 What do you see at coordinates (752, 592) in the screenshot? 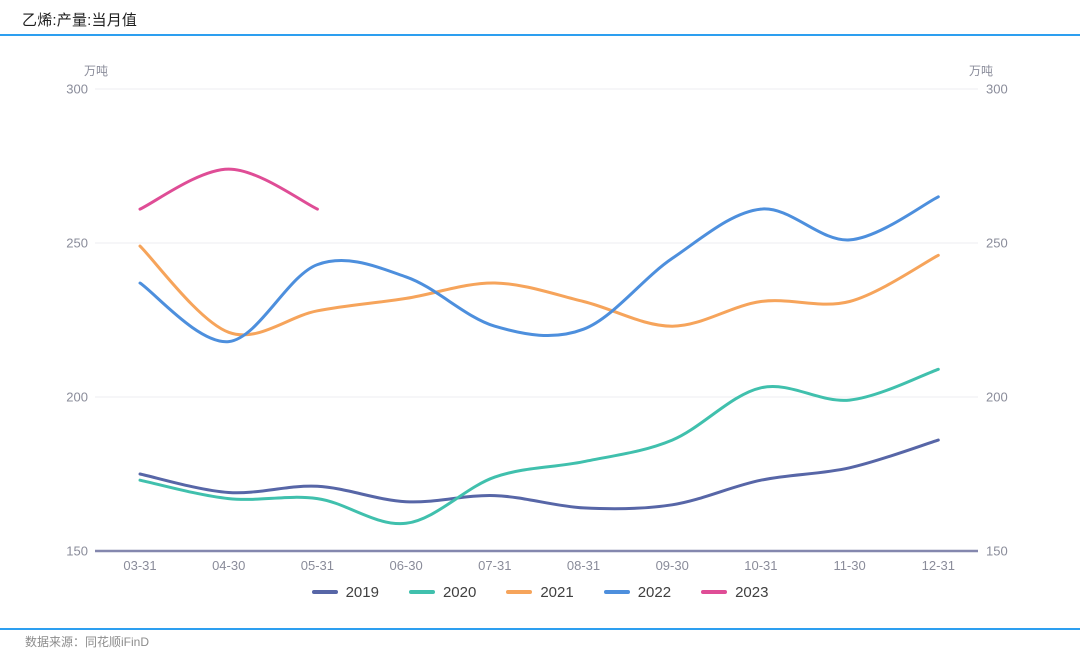
I see `legend-label-2023: 2023` at bounding box center [752, 592].